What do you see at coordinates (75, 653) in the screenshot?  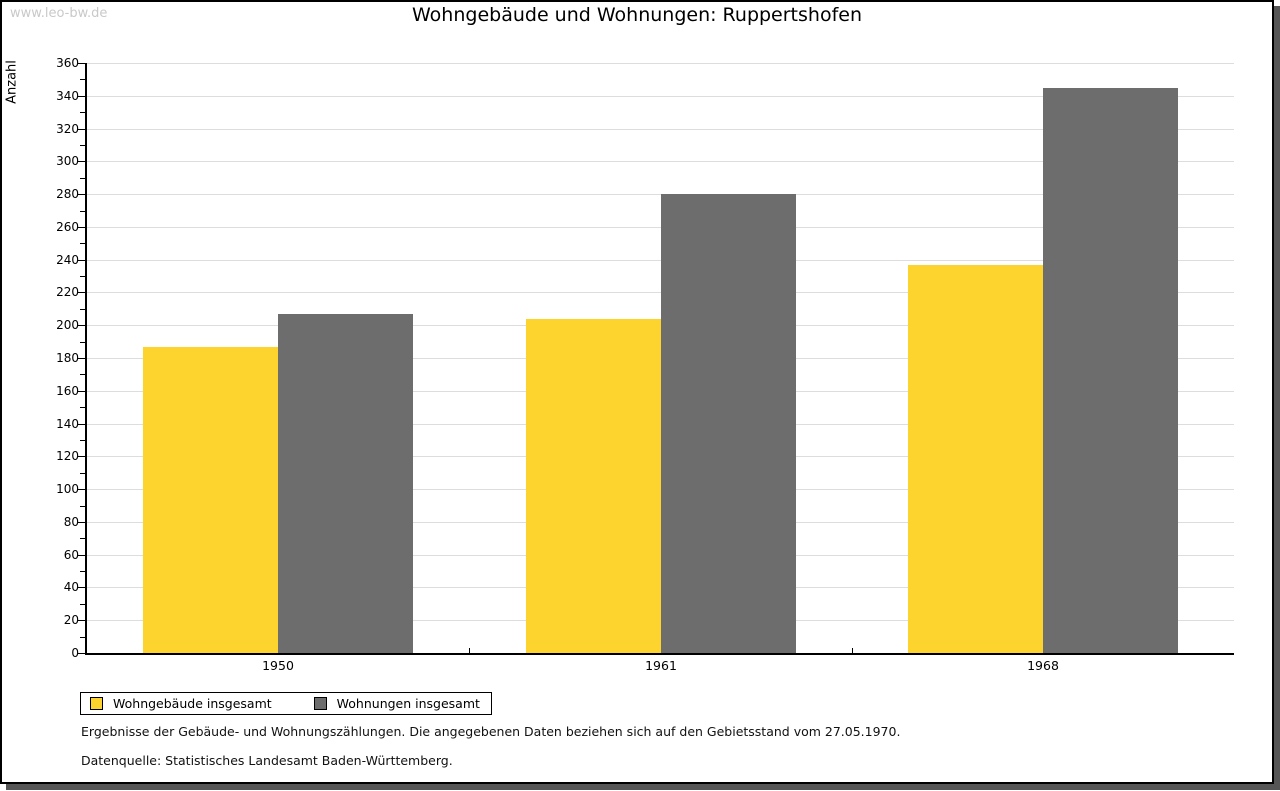 I see `y-tick-label: 0` at bounding box center [75, 653].